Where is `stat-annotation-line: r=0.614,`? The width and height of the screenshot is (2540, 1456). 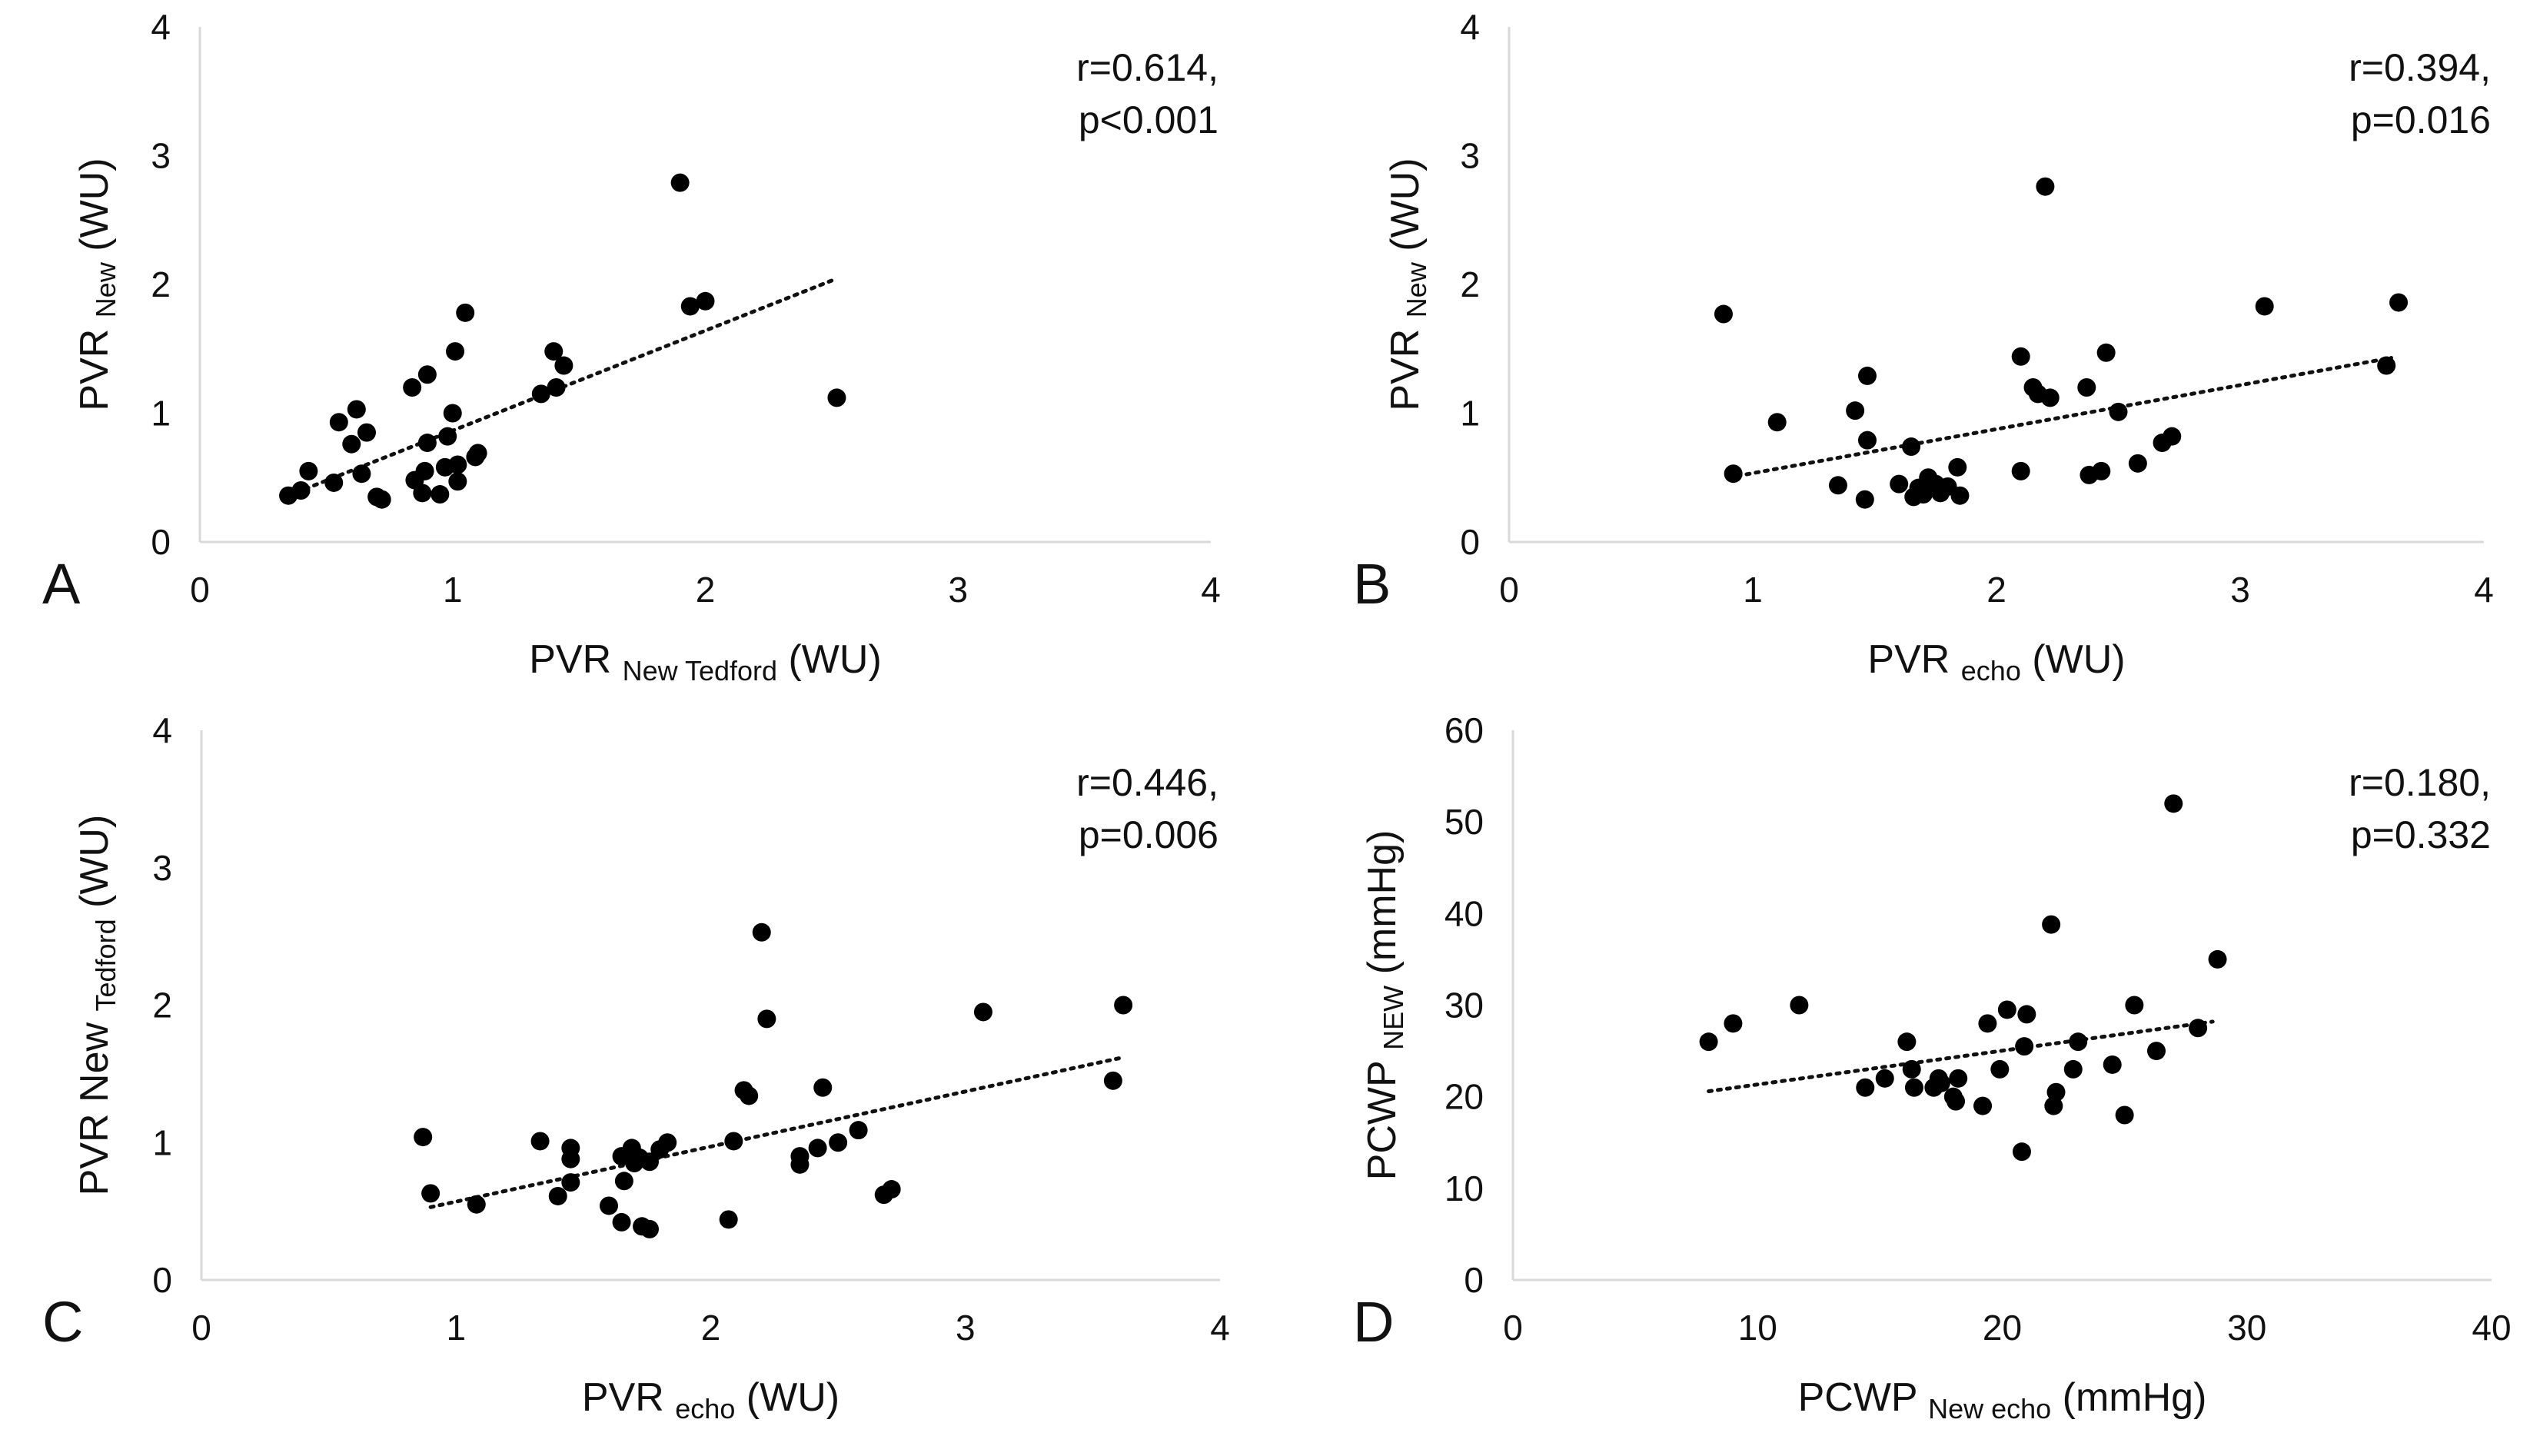
stat-annotation-line: r=0.614, is located at coordinates (1147, 67).